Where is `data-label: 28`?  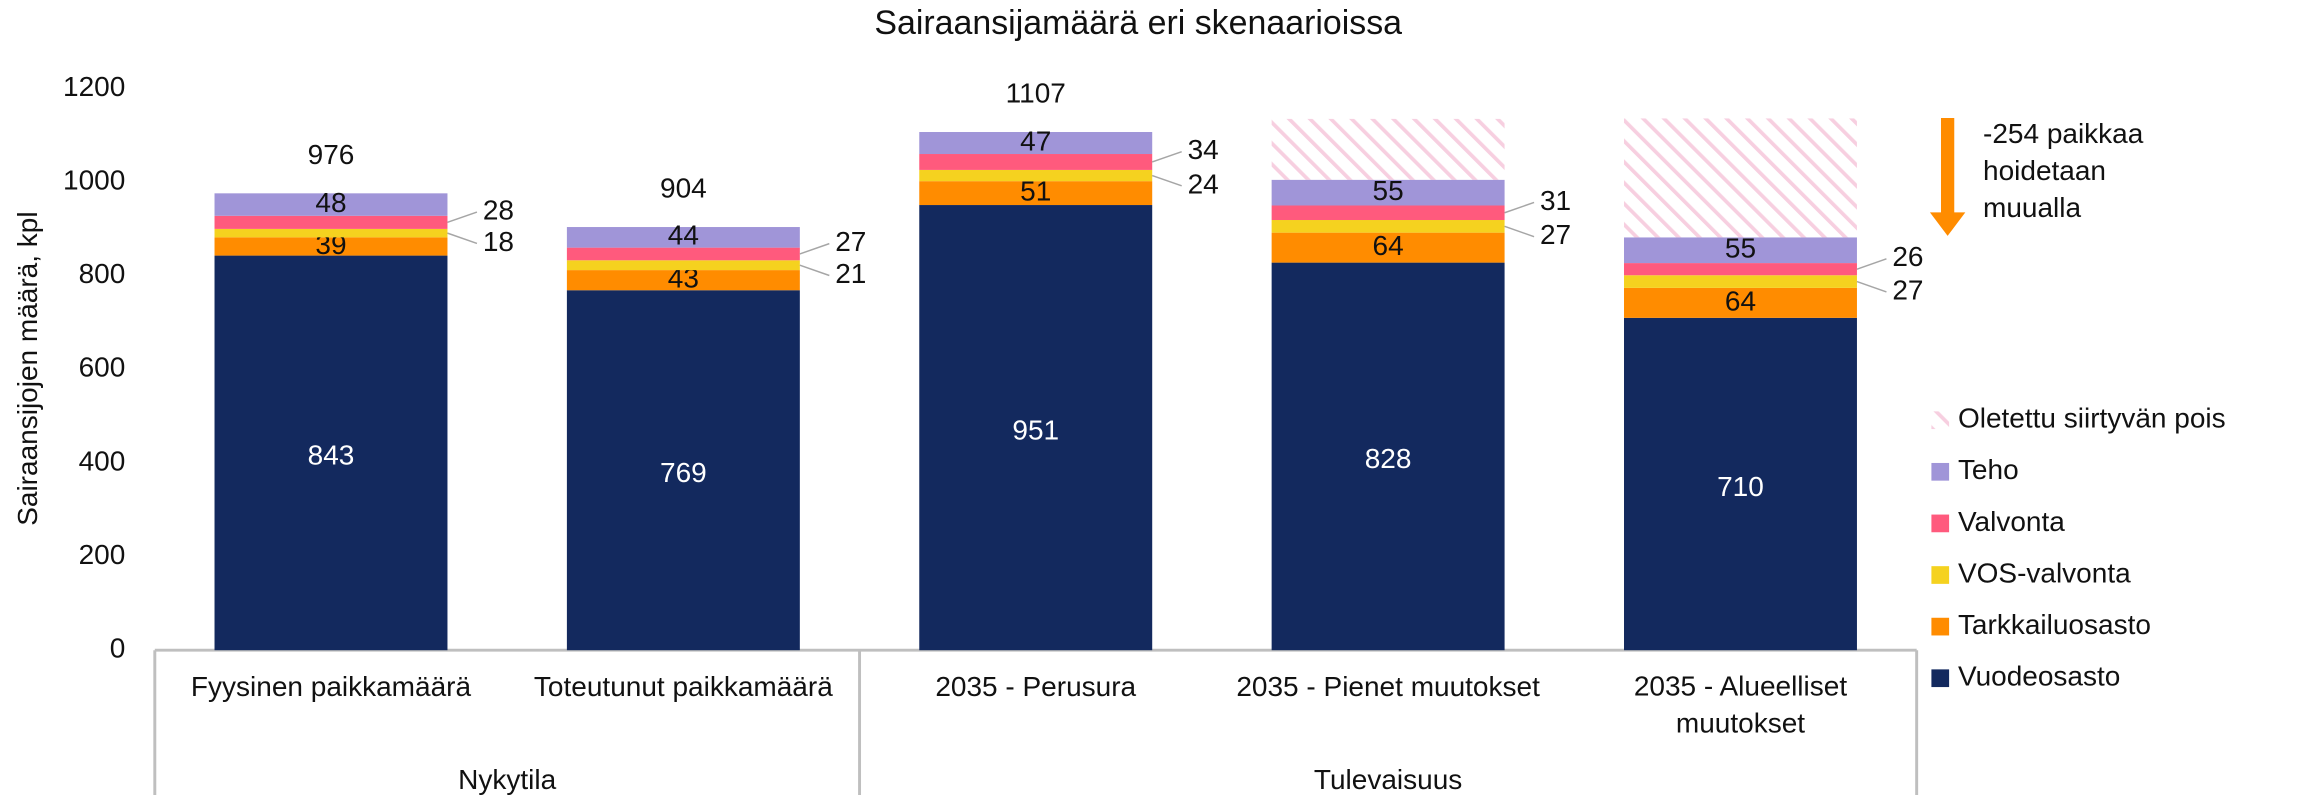
data-label: 28 is located at coordinates (498, 209).